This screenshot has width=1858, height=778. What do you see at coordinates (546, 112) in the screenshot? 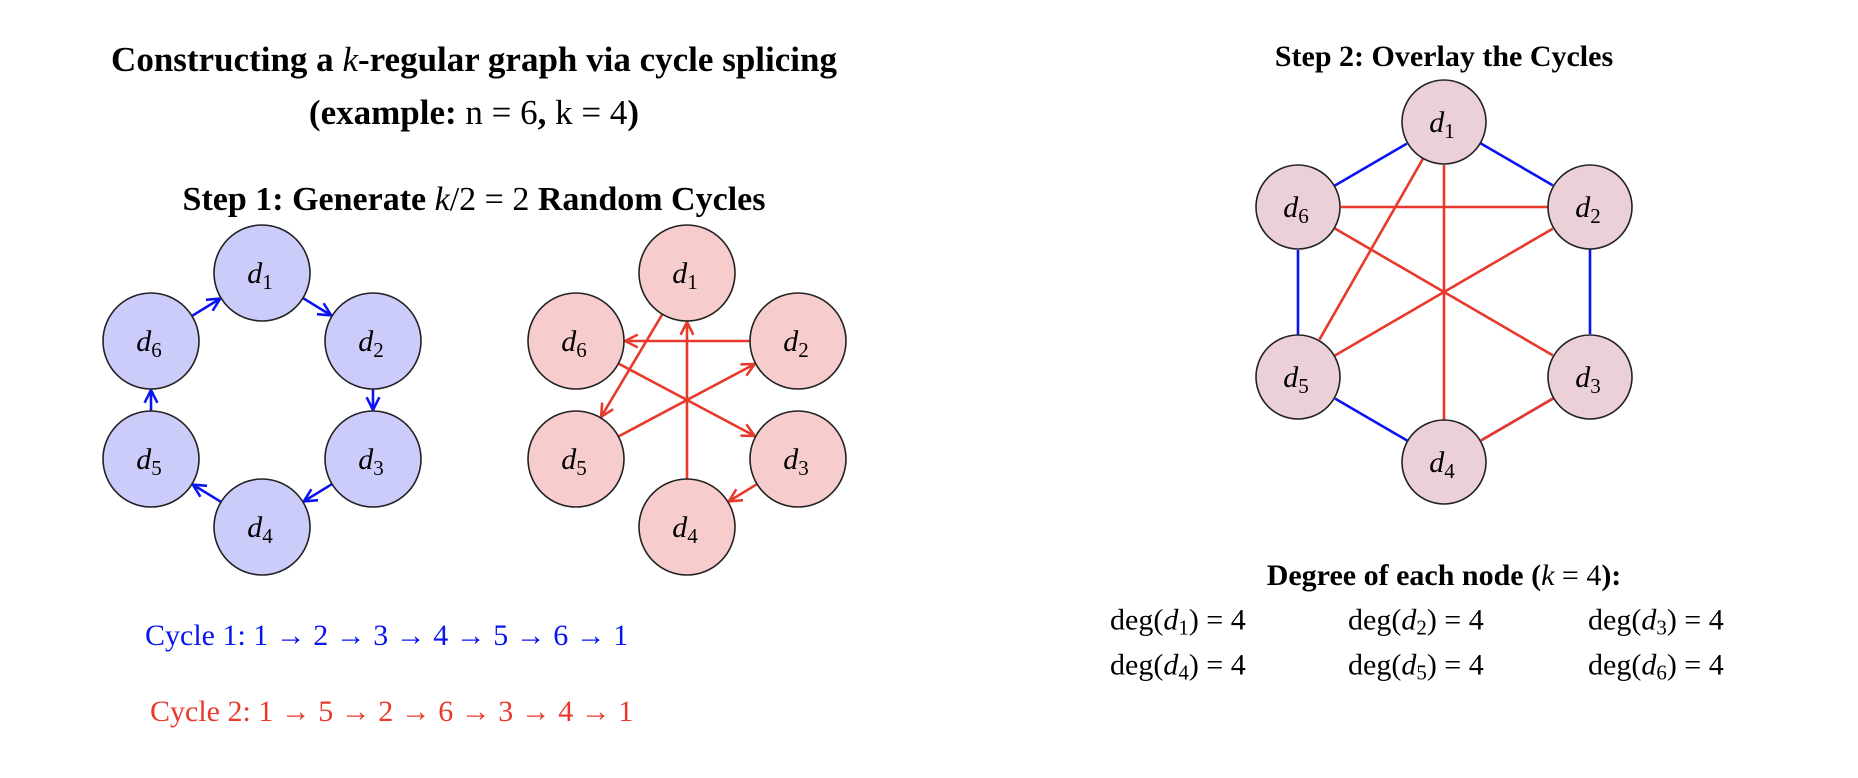
I see `title-text: ,` at bounding box center [546, 112].